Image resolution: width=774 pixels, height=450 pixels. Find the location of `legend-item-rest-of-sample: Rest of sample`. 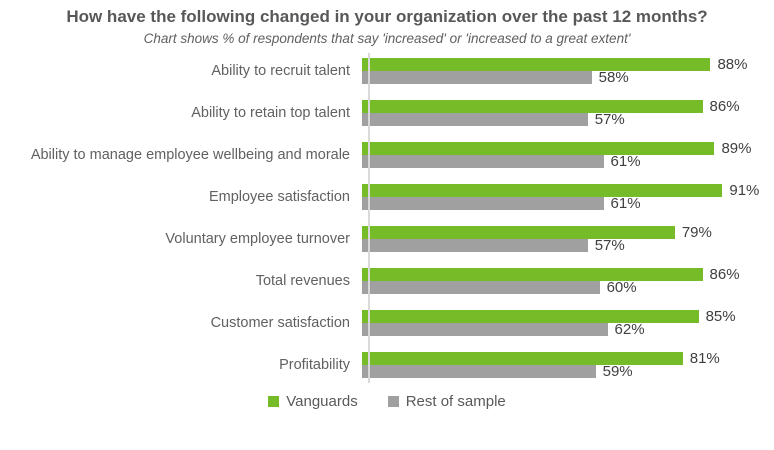

legend-item-rest-of-sample: Rest of sample is located at coordinates (446, 402).